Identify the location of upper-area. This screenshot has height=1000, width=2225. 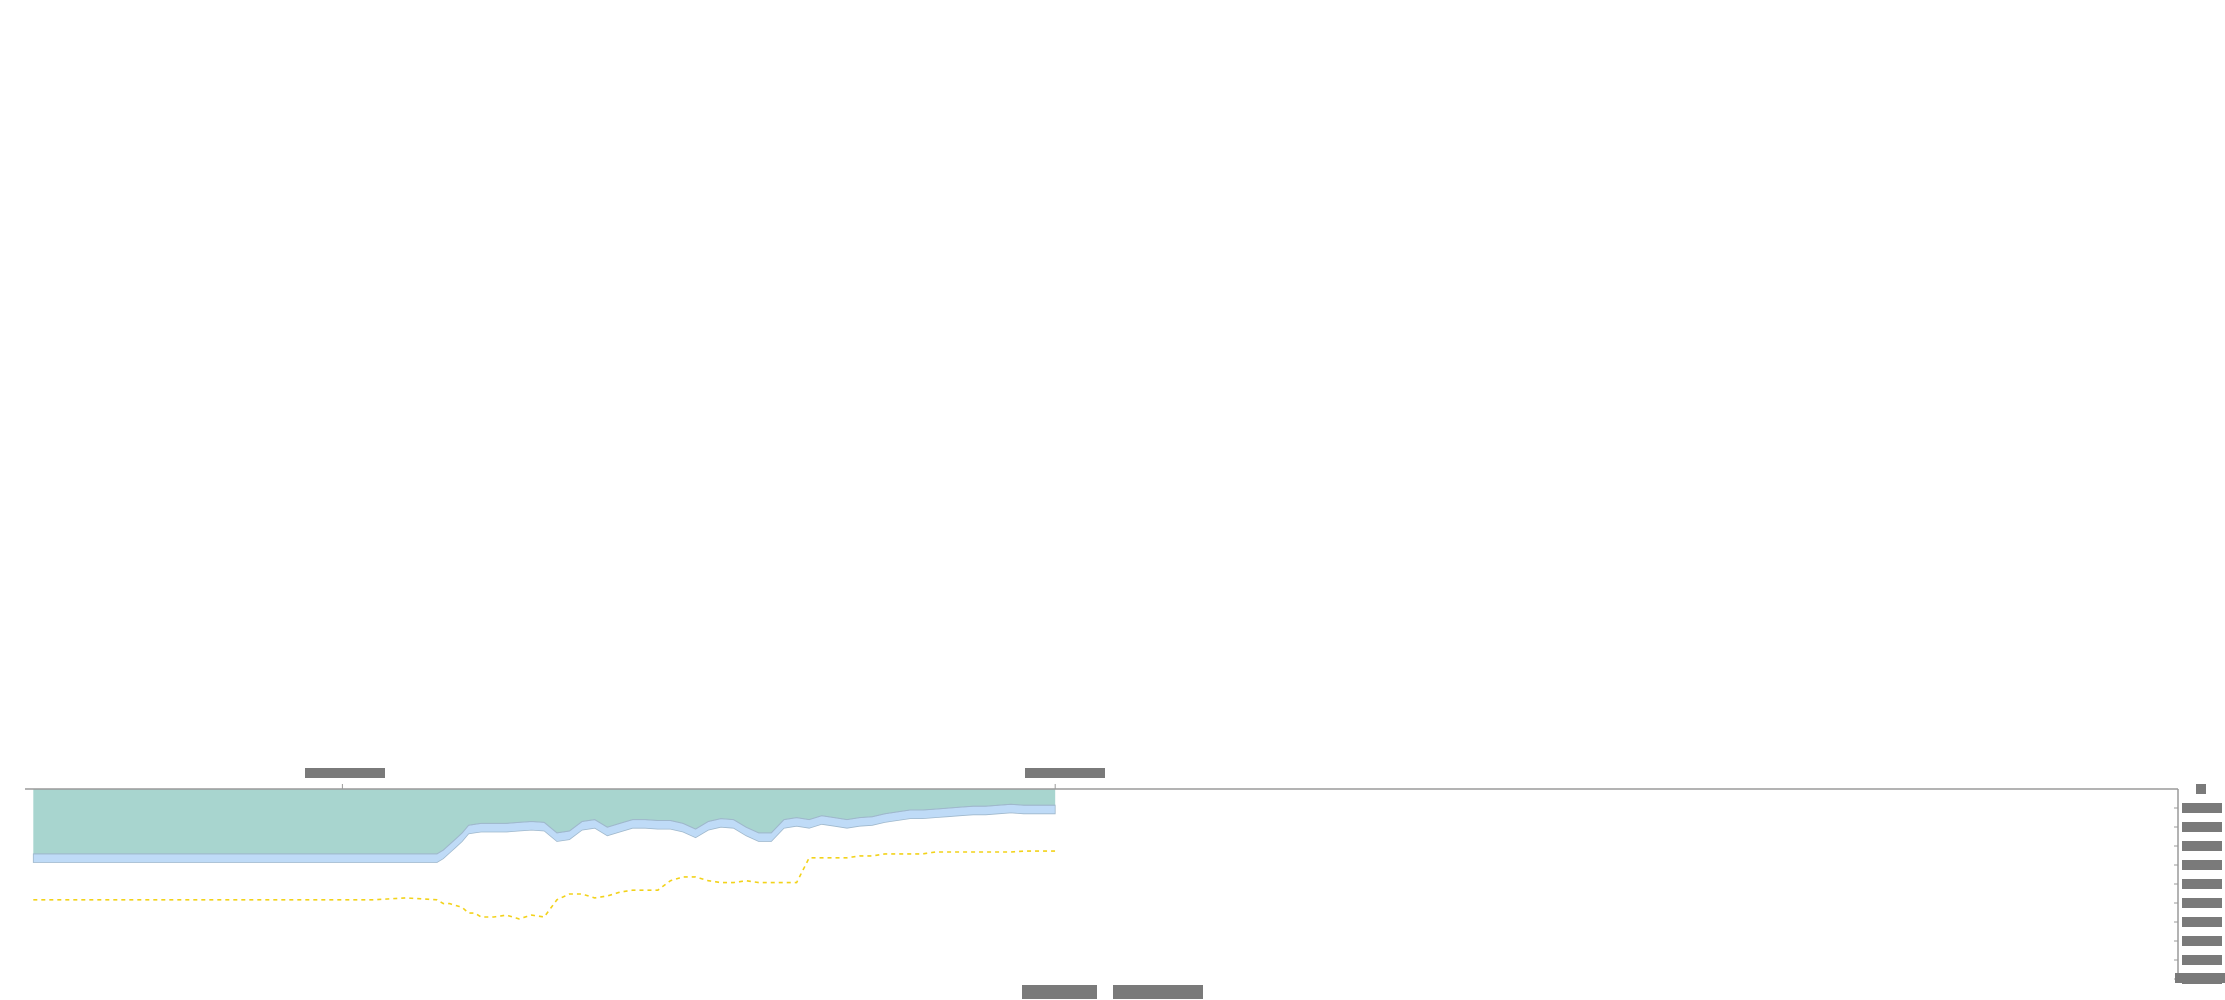
(544, 821).